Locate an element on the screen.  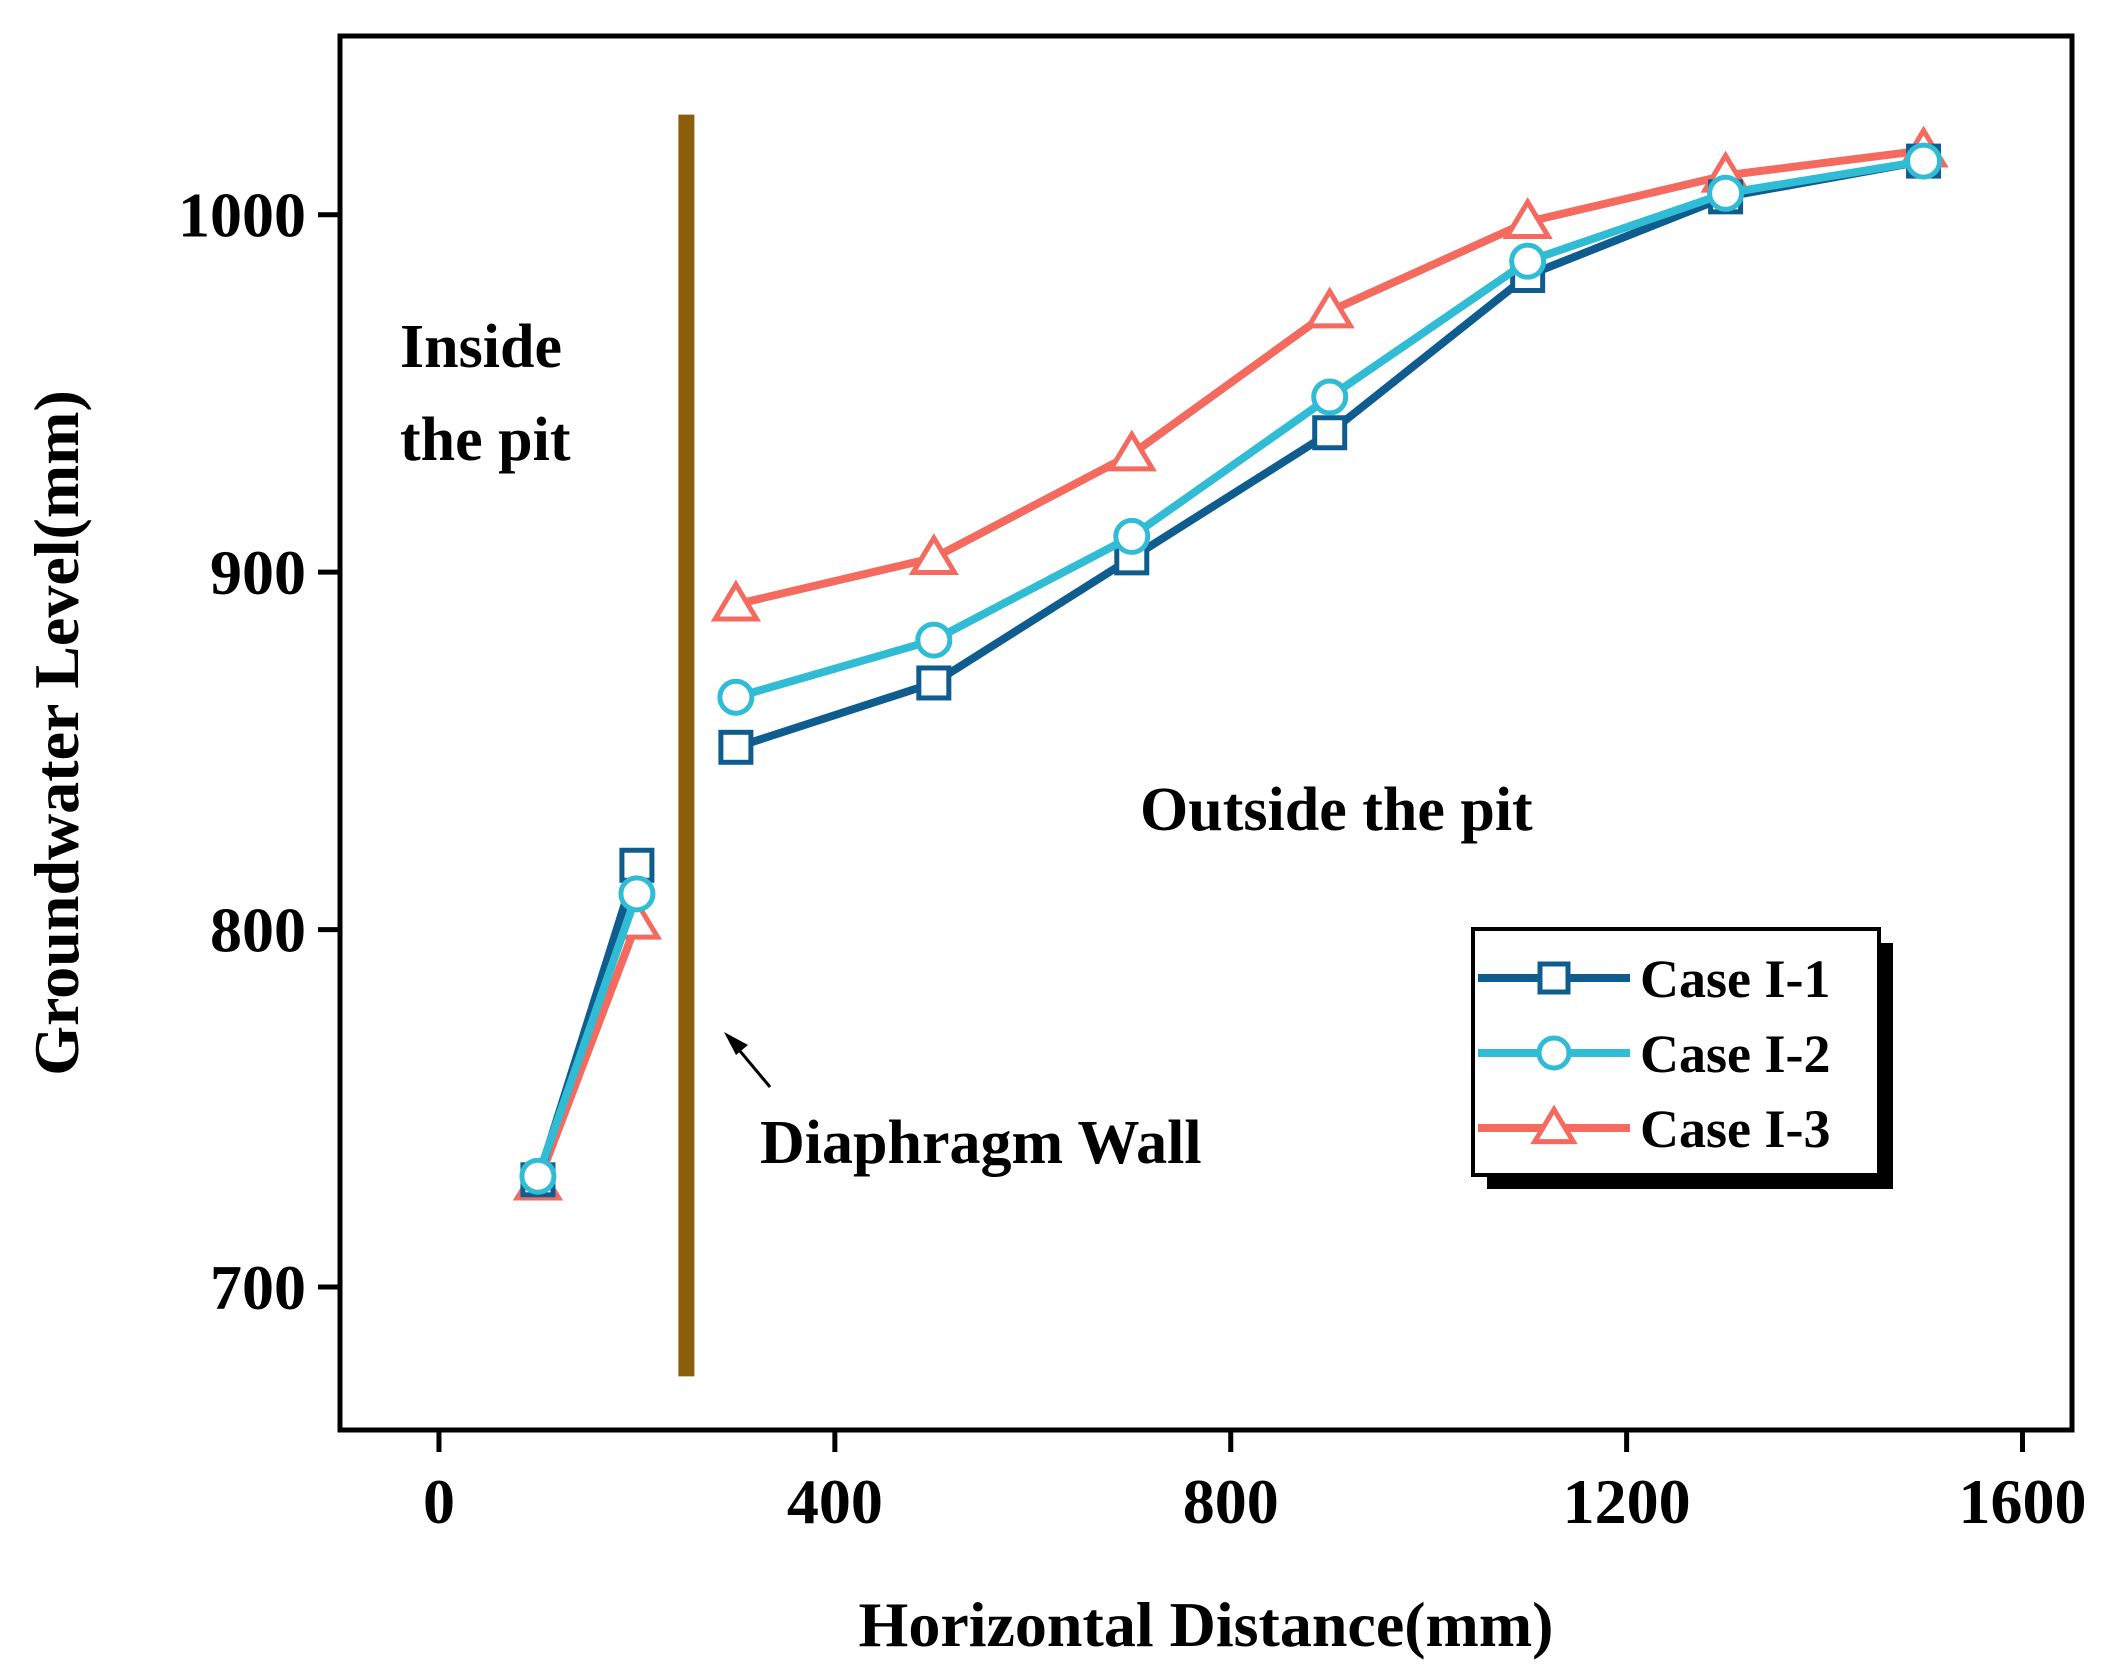
diaphragm-wall-label: Diaphragm Wall is located at coordinates (981, 1143).